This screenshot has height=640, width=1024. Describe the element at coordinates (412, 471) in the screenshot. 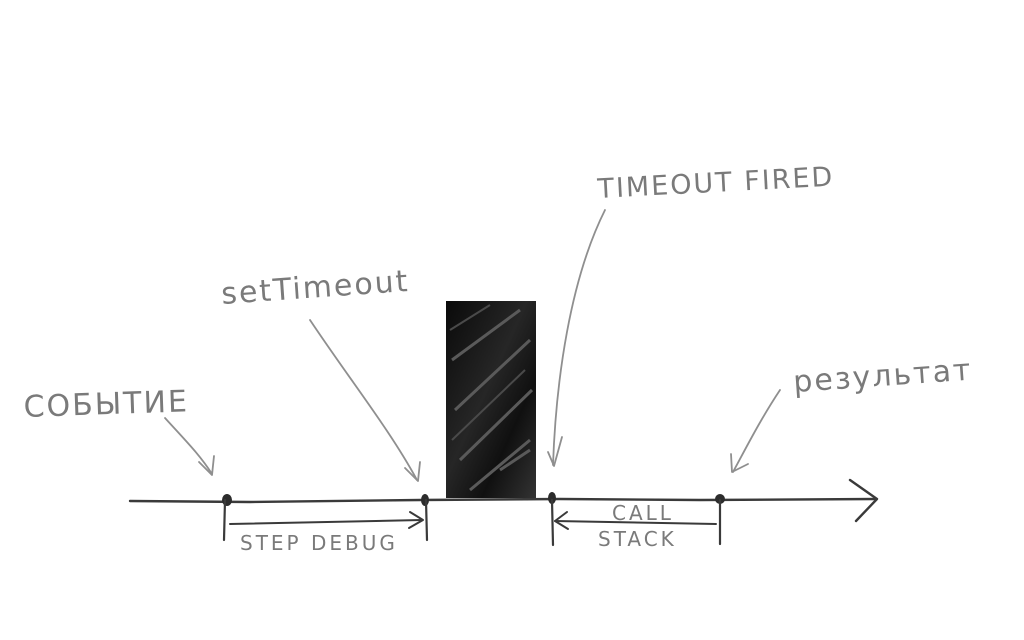

I see `settimeout-pointer-head` at that location.